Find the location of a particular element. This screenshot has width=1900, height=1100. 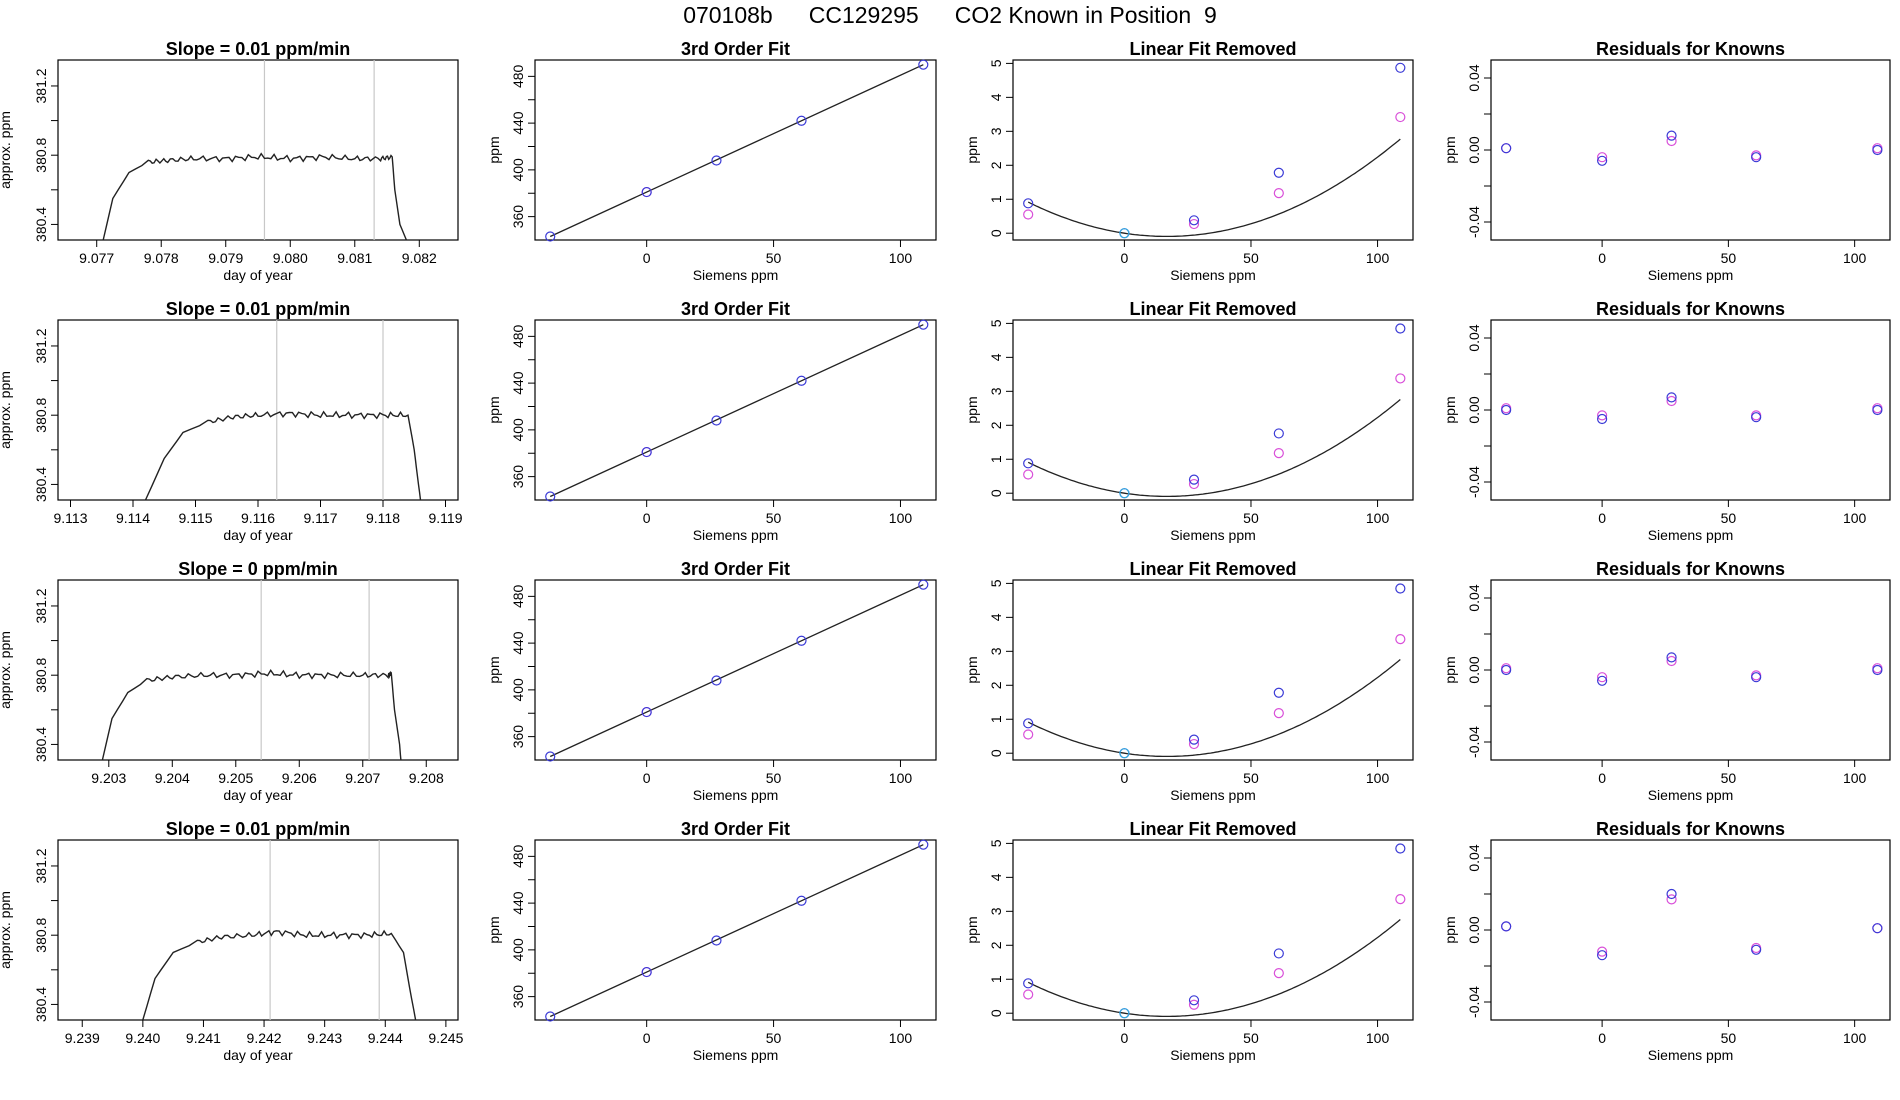

fit-r2-xtick-label: 0 is located at coordinates (647, 518).